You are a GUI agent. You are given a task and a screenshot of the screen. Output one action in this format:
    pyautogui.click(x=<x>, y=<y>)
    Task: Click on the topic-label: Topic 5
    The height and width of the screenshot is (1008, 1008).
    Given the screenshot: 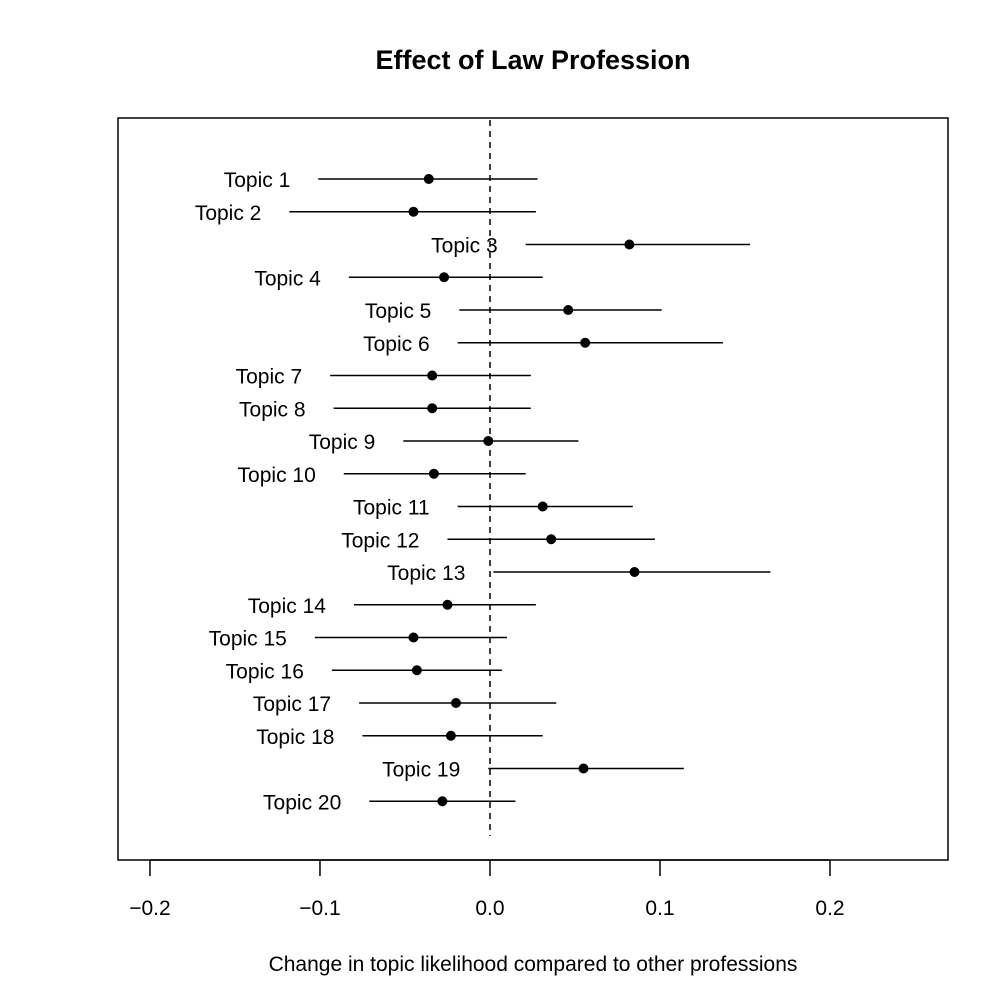 What is the action you would take?
    pyautogui.click(x=398, y=311)
    